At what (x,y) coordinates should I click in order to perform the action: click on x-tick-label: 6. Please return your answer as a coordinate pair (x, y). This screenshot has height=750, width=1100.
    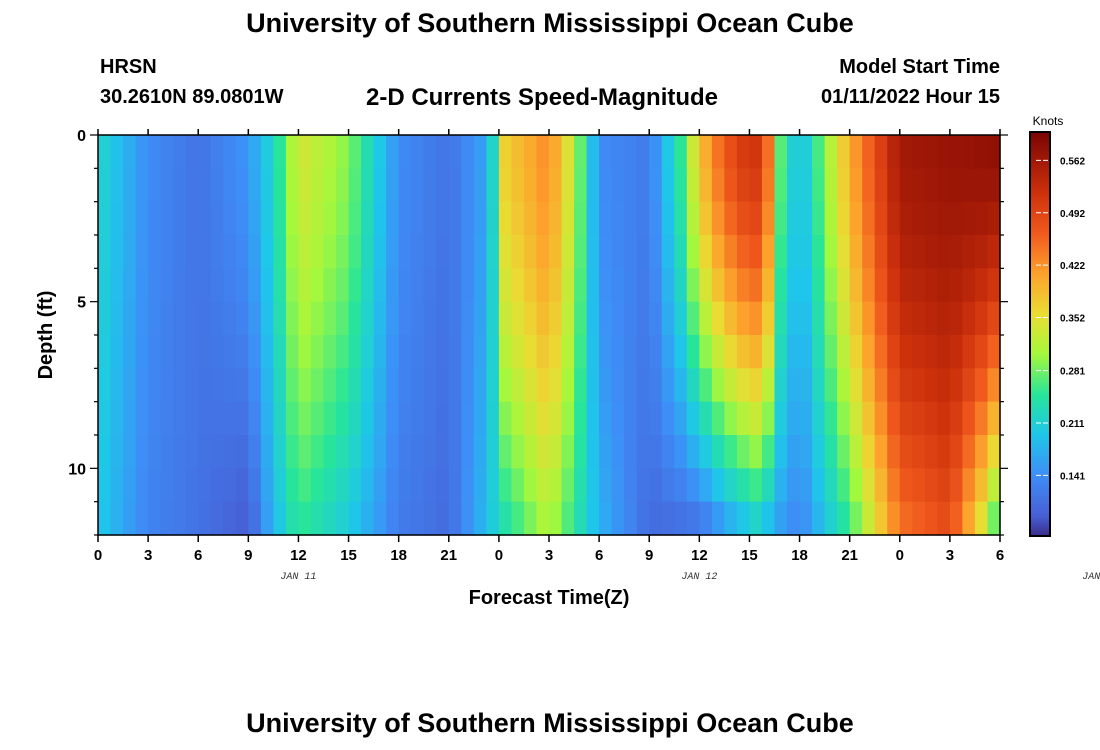
    Looking at the image, I should click on (599, 555).